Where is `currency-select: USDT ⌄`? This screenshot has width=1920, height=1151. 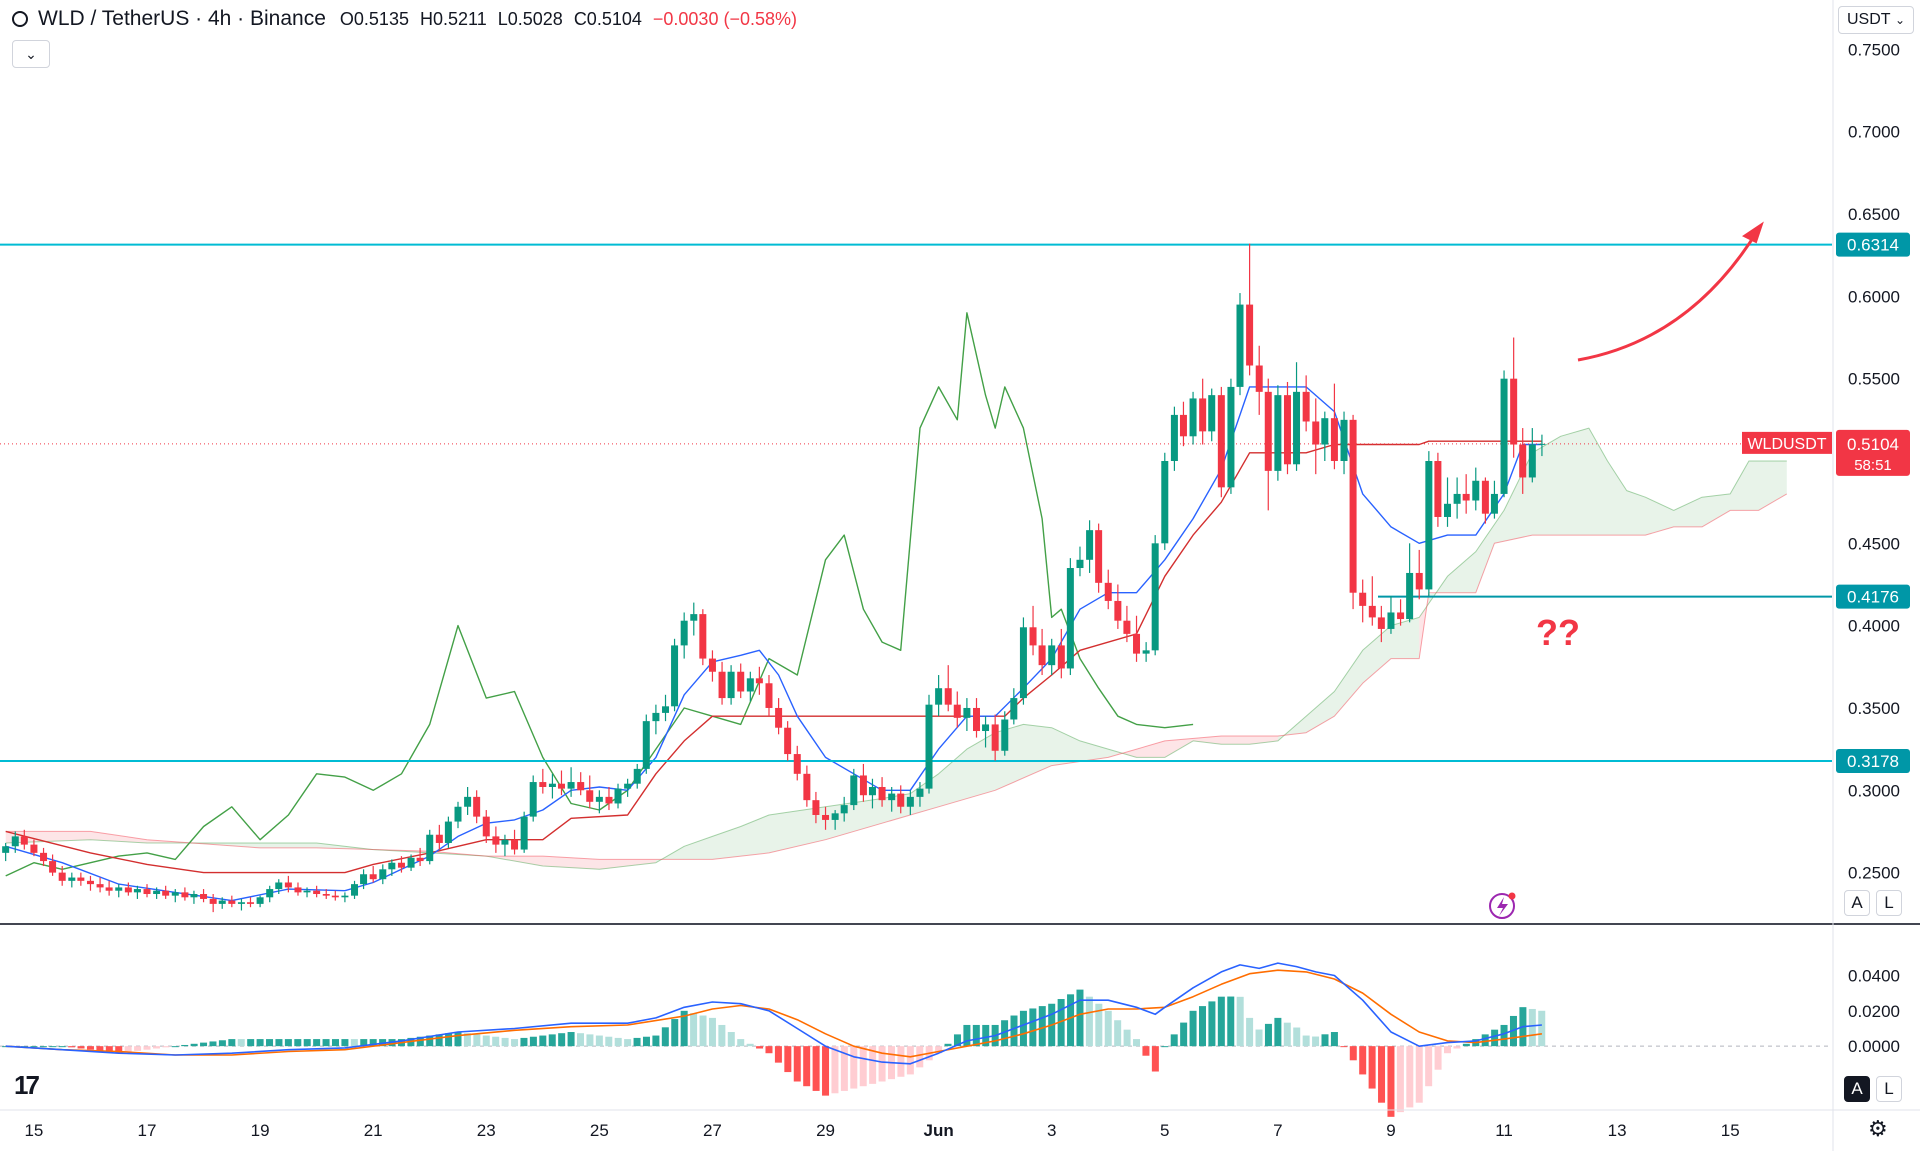
currency-select: USDT ⌄ is located at coordinates (1876, 20).